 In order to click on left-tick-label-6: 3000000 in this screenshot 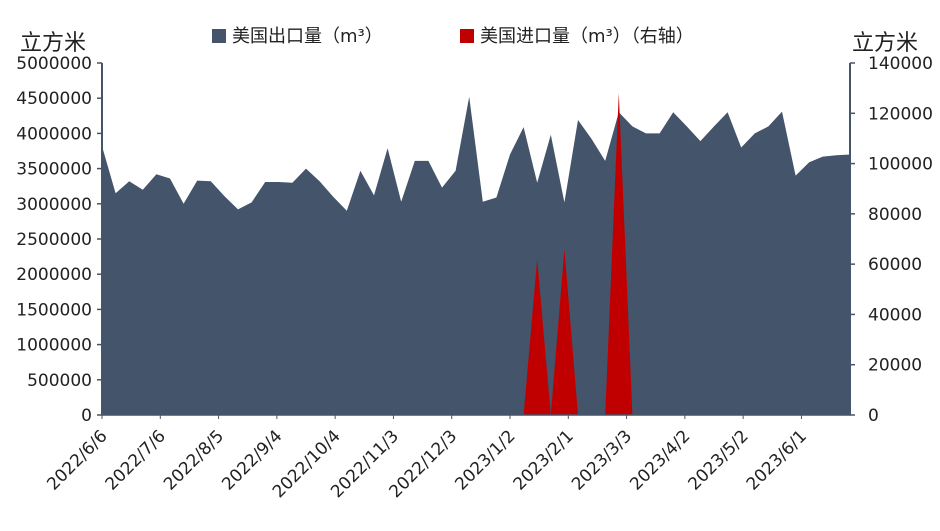, I will do `click(54, 205)`.